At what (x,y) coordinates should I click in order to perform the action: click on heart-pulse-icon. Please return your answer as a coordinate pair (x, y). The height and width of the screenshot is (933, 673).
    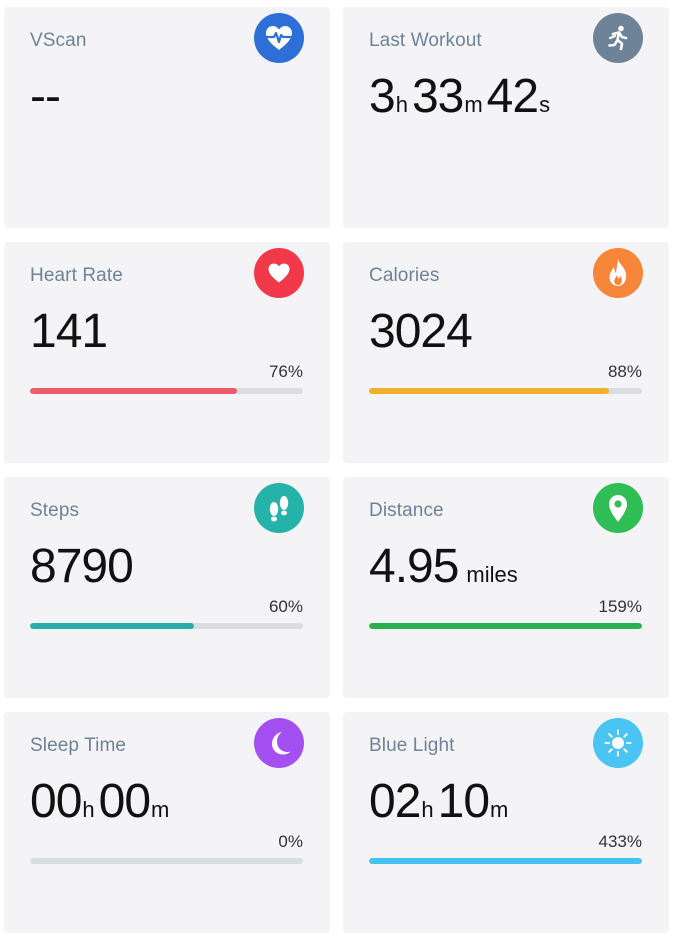
    Looking at the image, I should click on (279, 38).